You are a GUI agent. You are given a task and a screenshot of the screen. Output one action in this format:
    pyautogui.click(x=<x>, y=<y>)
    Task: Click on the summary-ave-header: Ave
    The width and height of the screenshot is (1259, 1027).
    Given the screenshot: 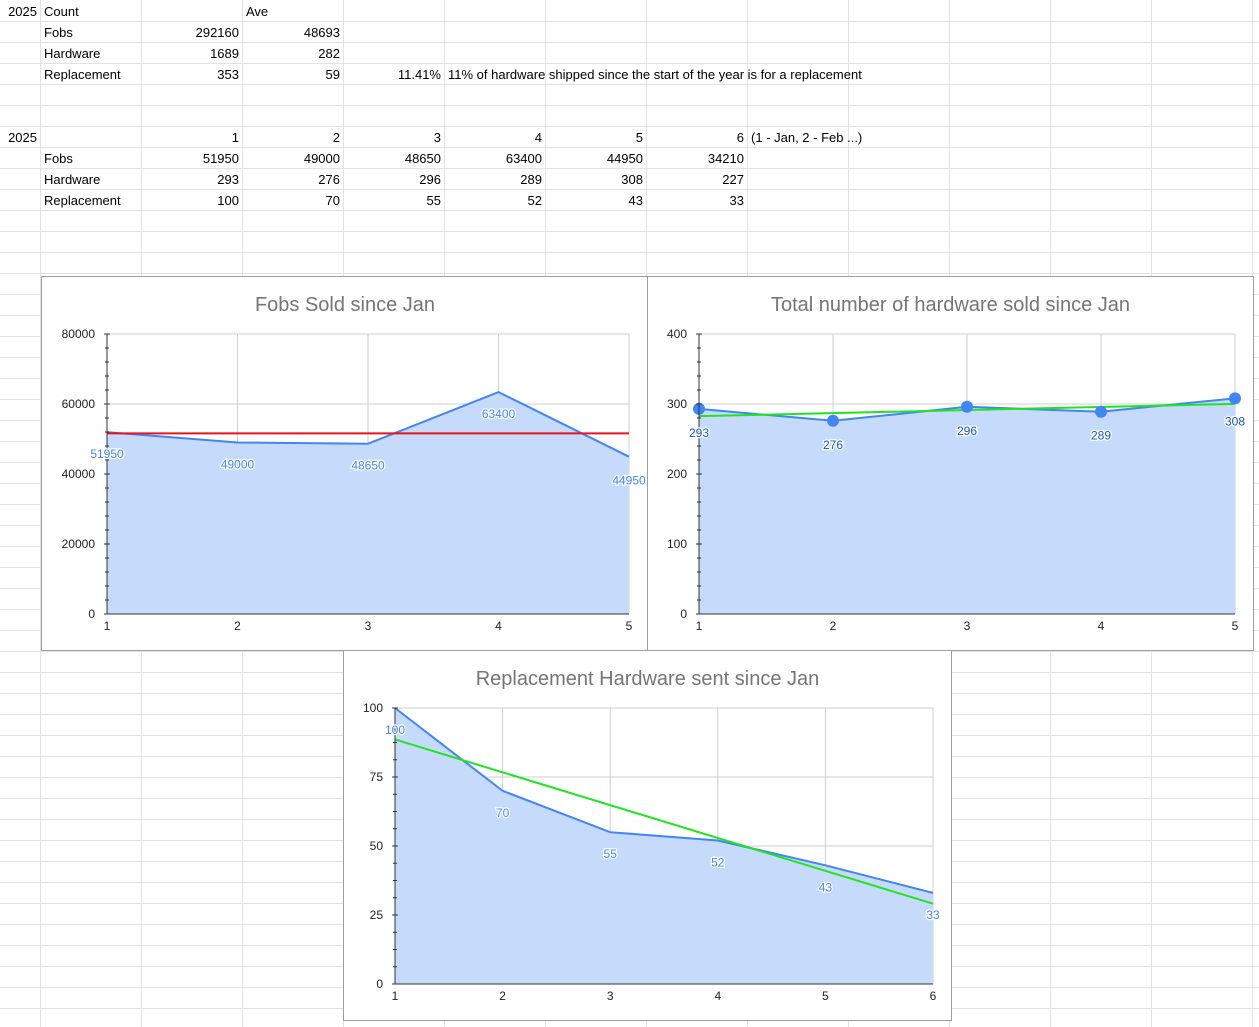 What is the action you would take?
    pyautogui.click(x=257, y=11)
    